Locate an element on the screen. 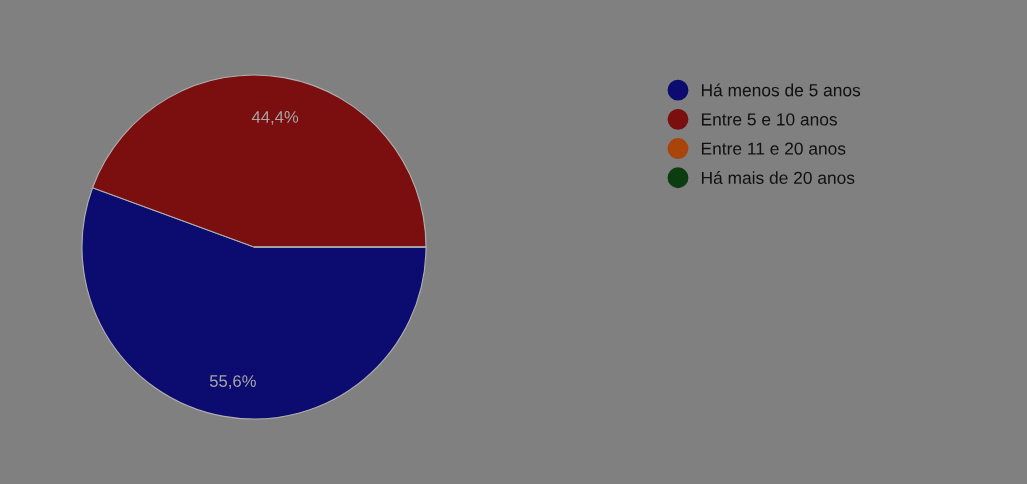 The height and width of the screenshot is (484, 1027). data-label: 44,4% is located at coordinates (275, 118).